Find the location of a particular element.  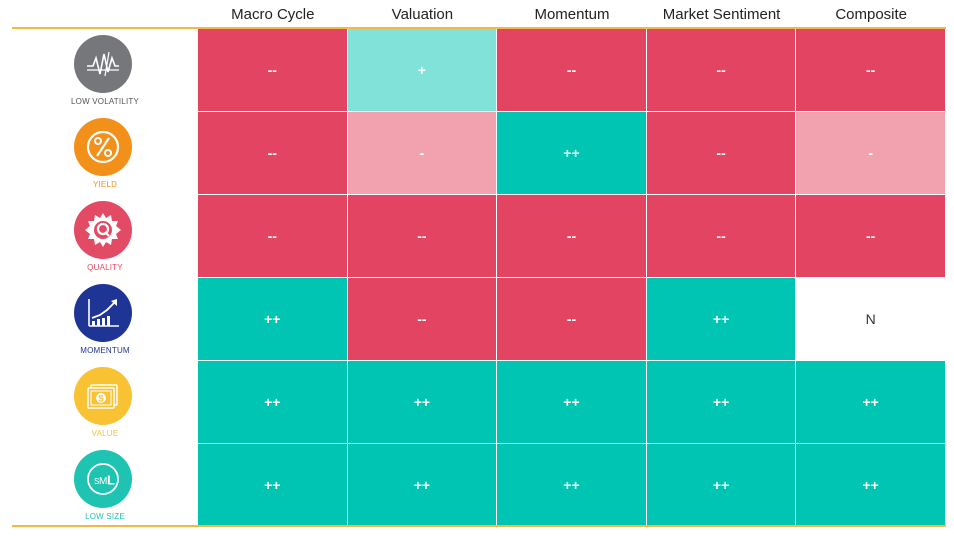

row-cells: ++ -- -- ++ N is located at coordinates (572, 319).